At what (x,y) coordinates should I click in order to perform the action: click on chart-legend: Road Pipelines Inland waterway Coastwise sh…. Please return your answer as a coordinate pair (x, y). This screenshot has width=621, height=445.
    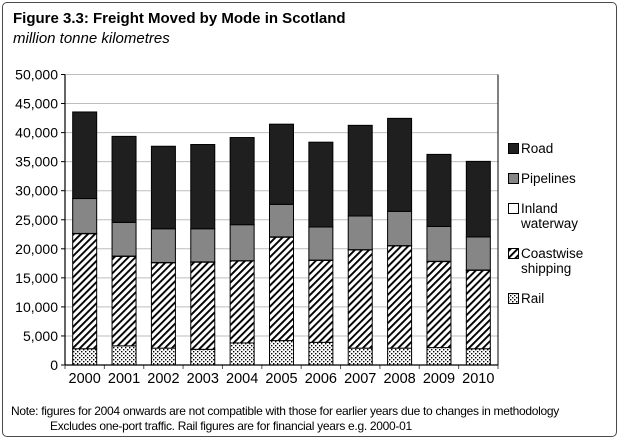
    Looking at the image, I should click on (562, 231).